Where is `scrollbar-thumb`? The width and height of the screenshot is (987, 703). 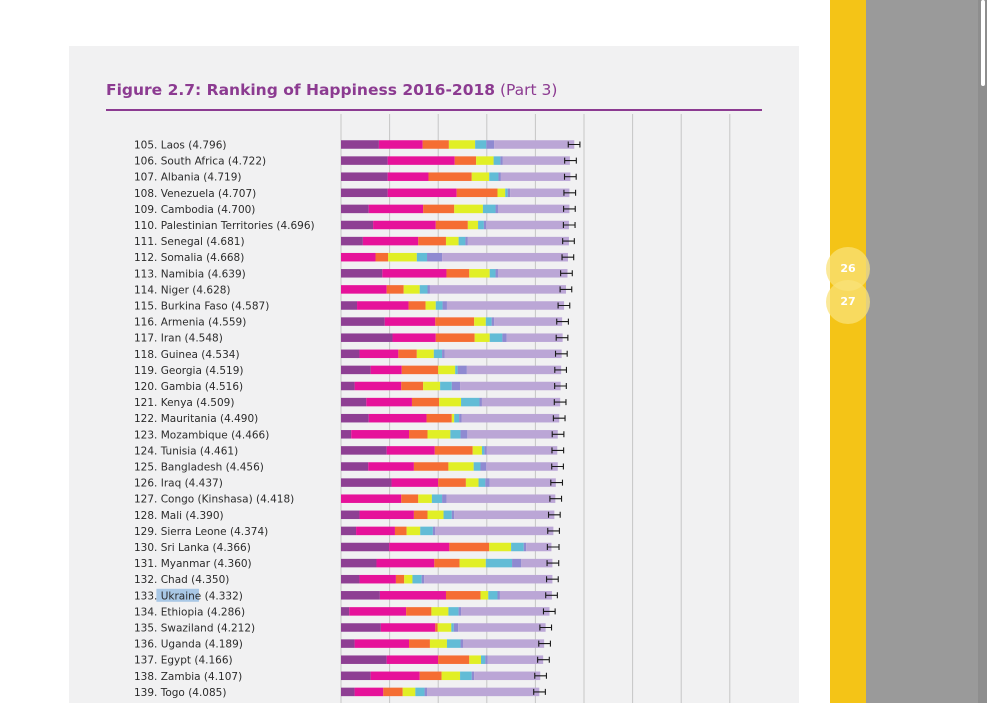
scrollbar-thumb is located at coordinates (983, 43).